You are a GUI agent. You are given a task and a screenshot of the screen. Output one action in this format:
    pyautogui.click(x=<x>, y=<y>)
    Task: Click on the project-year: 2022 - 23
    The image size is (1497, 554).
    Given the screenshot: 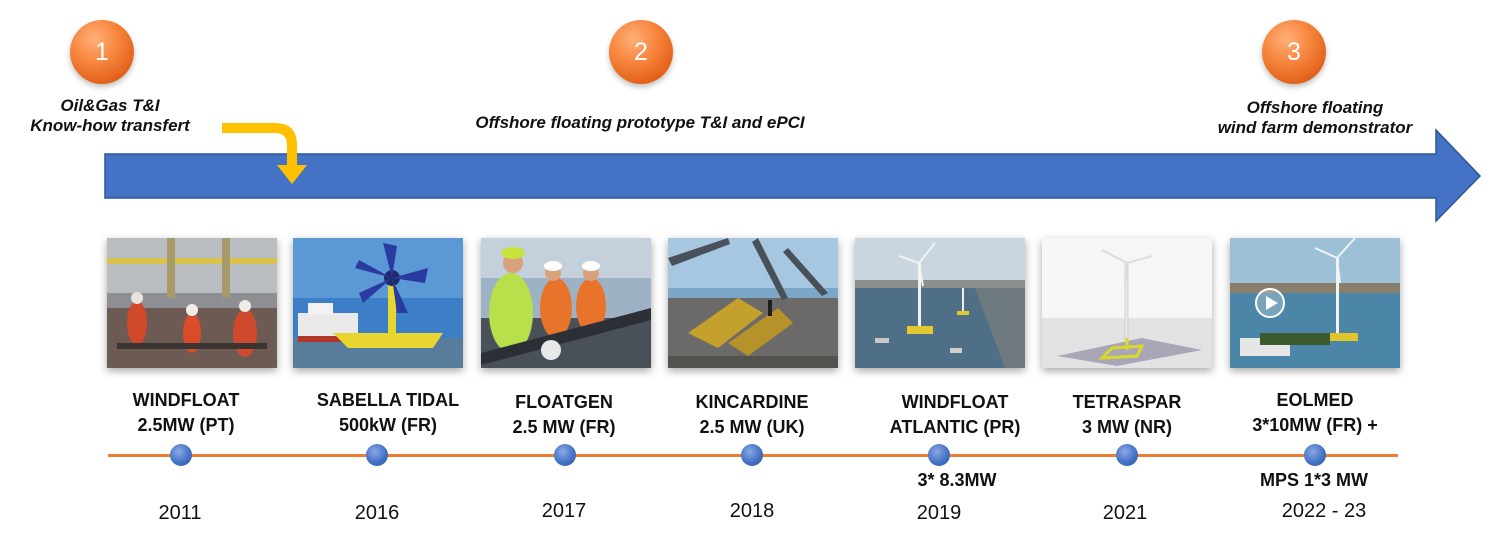 What is the action you would take?
    pyautogui.click(x=1324, y=511)
    